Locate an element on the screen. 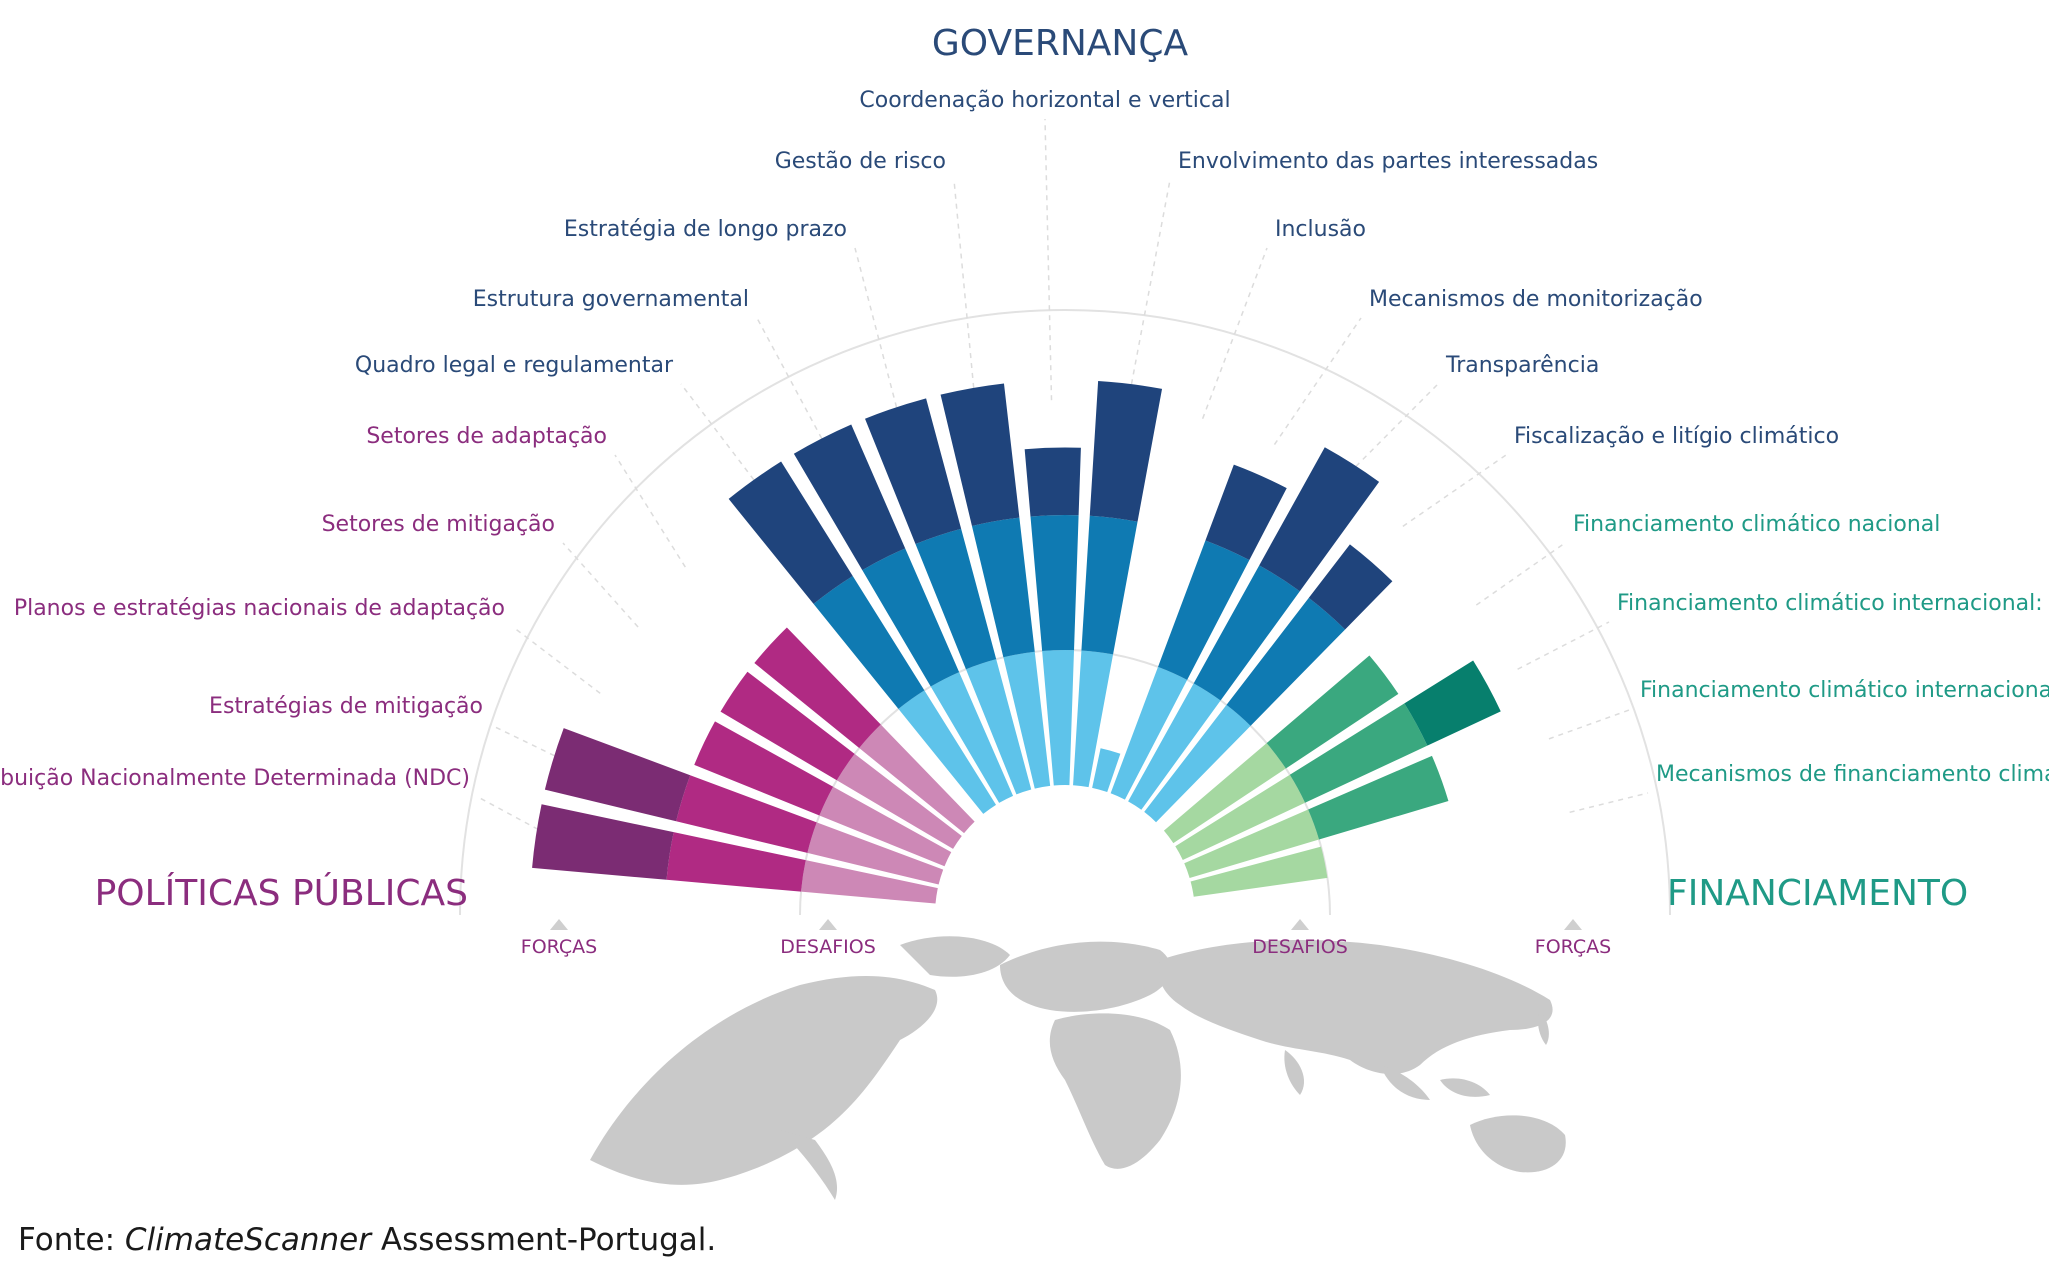 The width and height of the screenshot is (2049, 1276). bar-estrutura-governamental is located at coordinates (903, 613).